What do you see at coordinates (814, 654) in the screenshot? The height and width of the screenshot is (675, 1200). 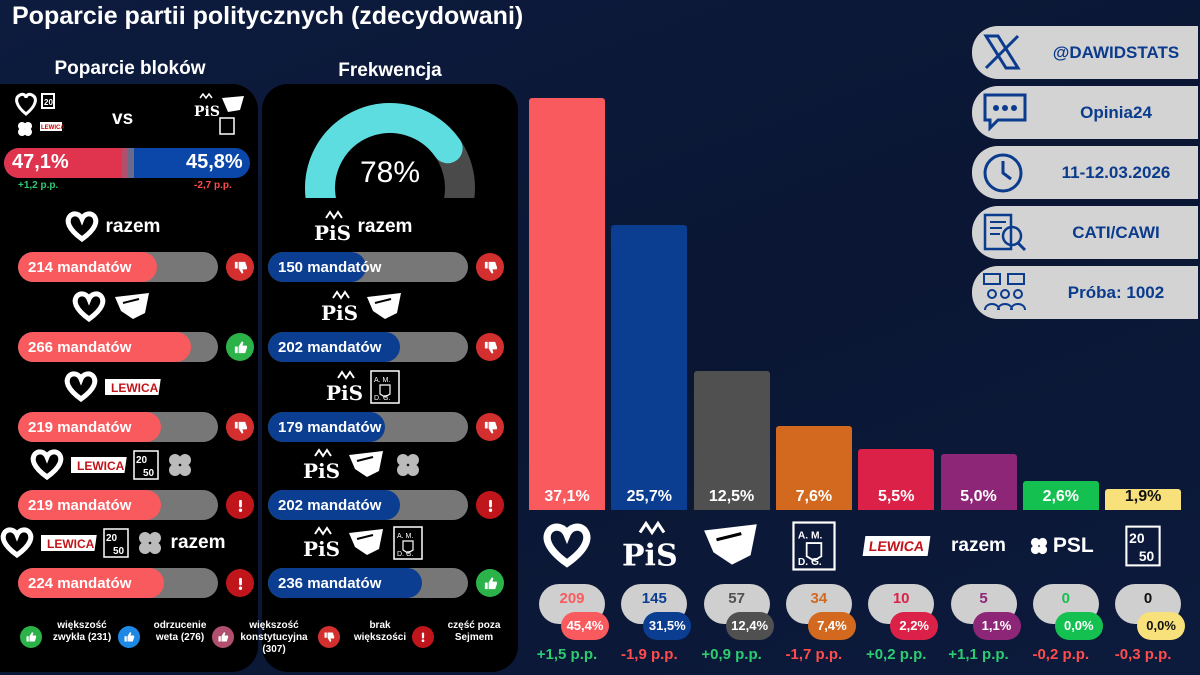 I see `change-3: -1,7 p.p.` at bounding box center [814, 654].